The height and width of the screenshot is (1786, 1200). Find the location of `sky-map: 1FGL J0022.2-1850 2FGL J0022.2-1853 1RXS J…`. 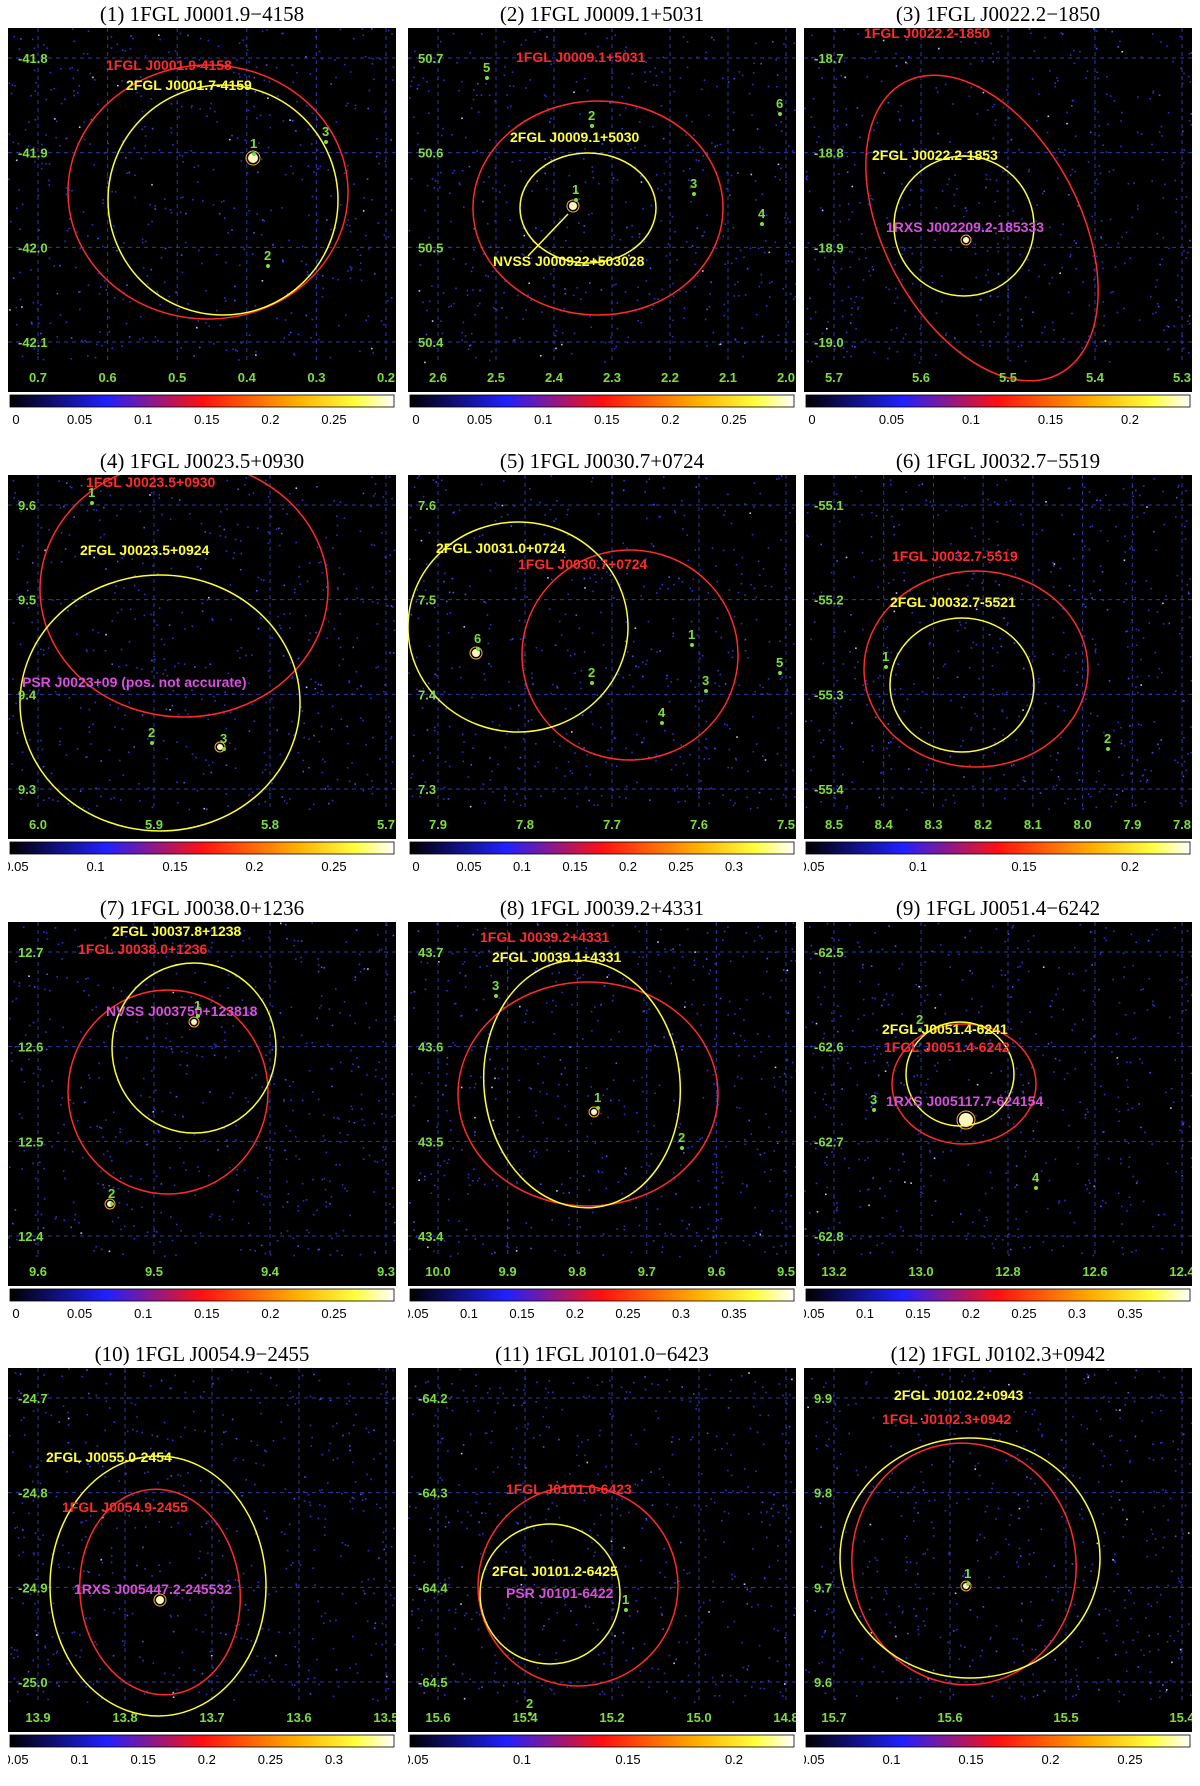

sky-map: 1FGL J0022.2-1850 2FGL J0022.2-1853 1RXS J… is located at coordinates (998, 210).